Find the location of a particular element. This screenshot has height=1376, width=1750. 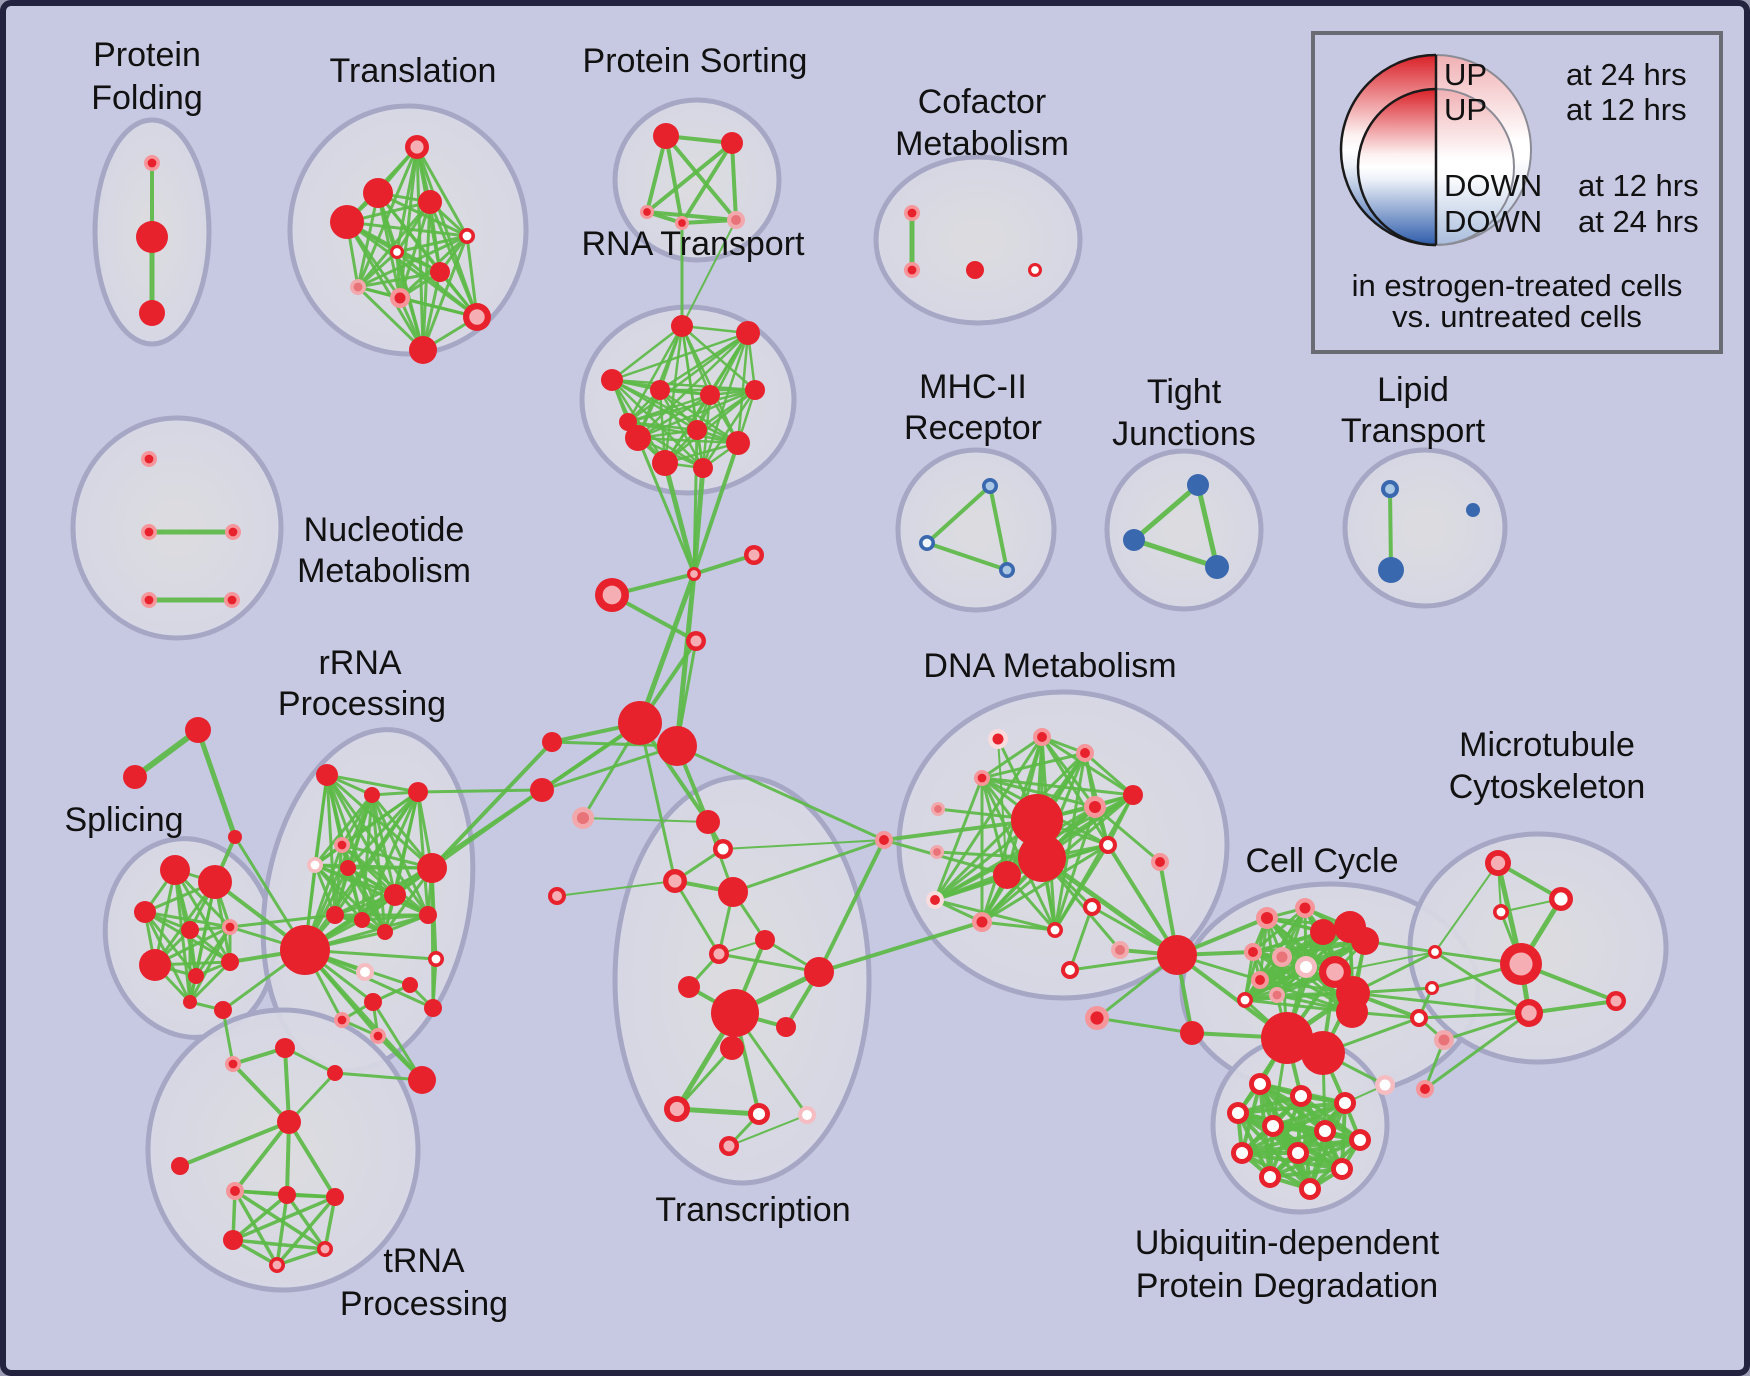

gene-node-MH0 is located at coordinates (990, 486).